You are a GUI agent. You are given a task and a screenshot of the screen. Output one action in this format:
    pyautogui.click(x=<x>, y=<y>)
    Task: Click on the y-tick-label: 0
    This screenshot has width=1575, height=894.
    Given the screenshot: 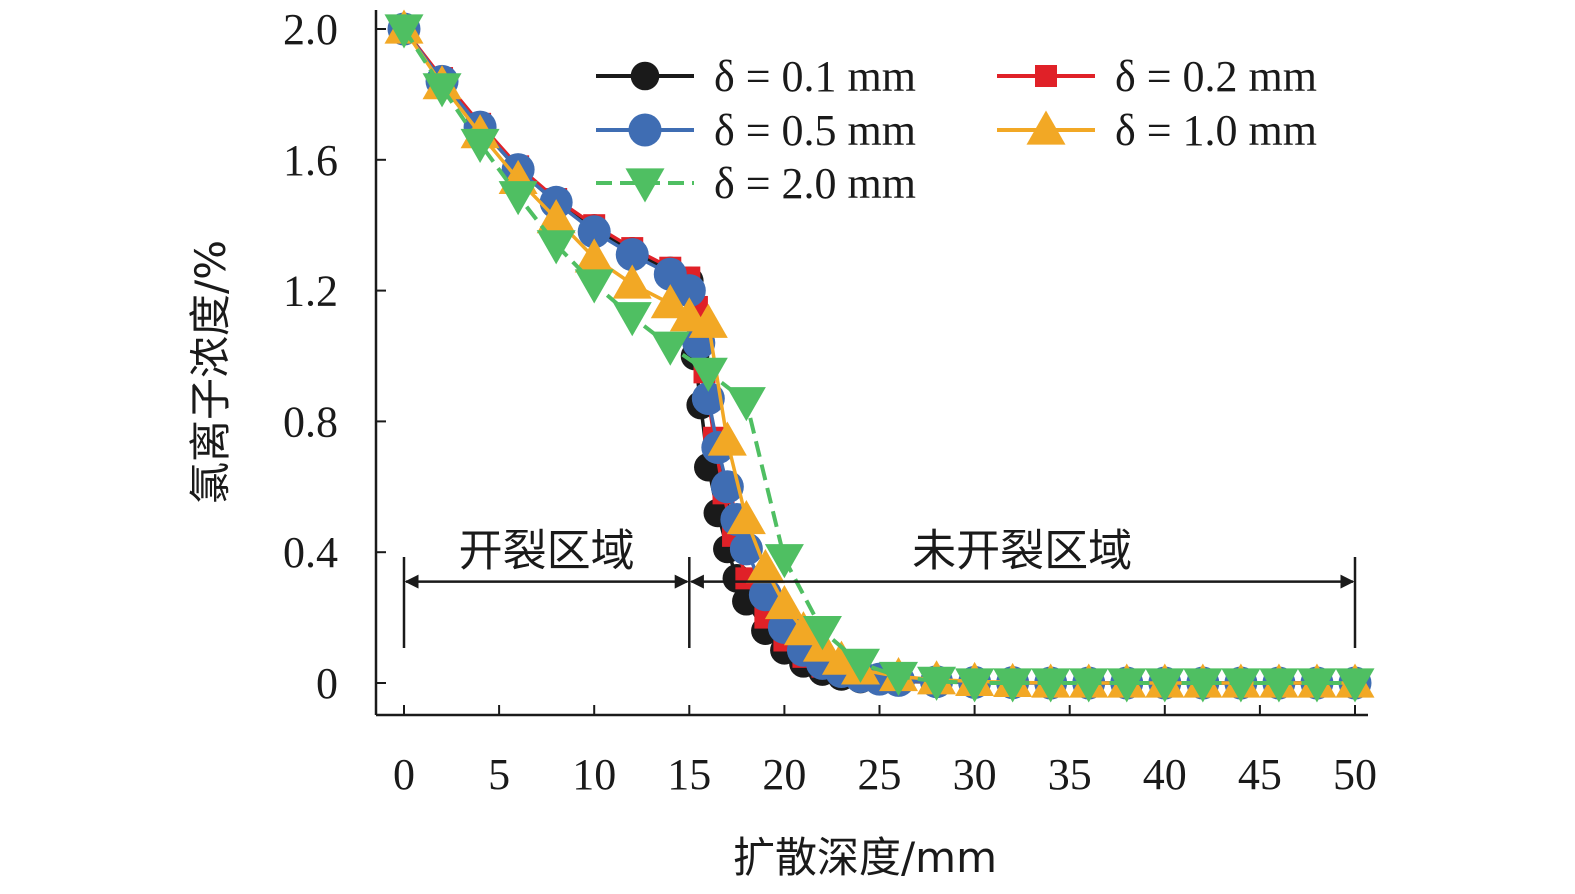 What is the action you would take?
    pyautogui.click(x=327, y=683)
    